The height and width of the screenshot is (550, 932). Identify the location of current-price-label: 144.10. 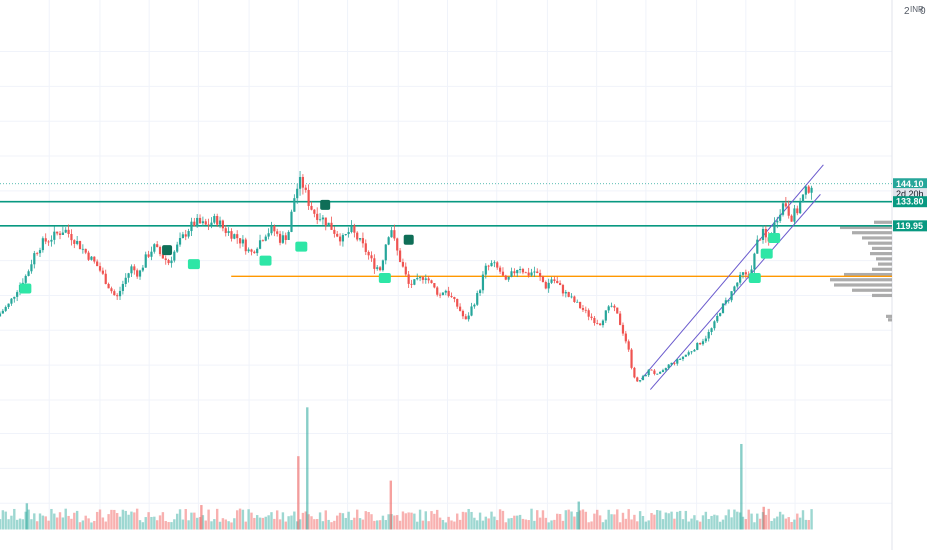
(910, 184).